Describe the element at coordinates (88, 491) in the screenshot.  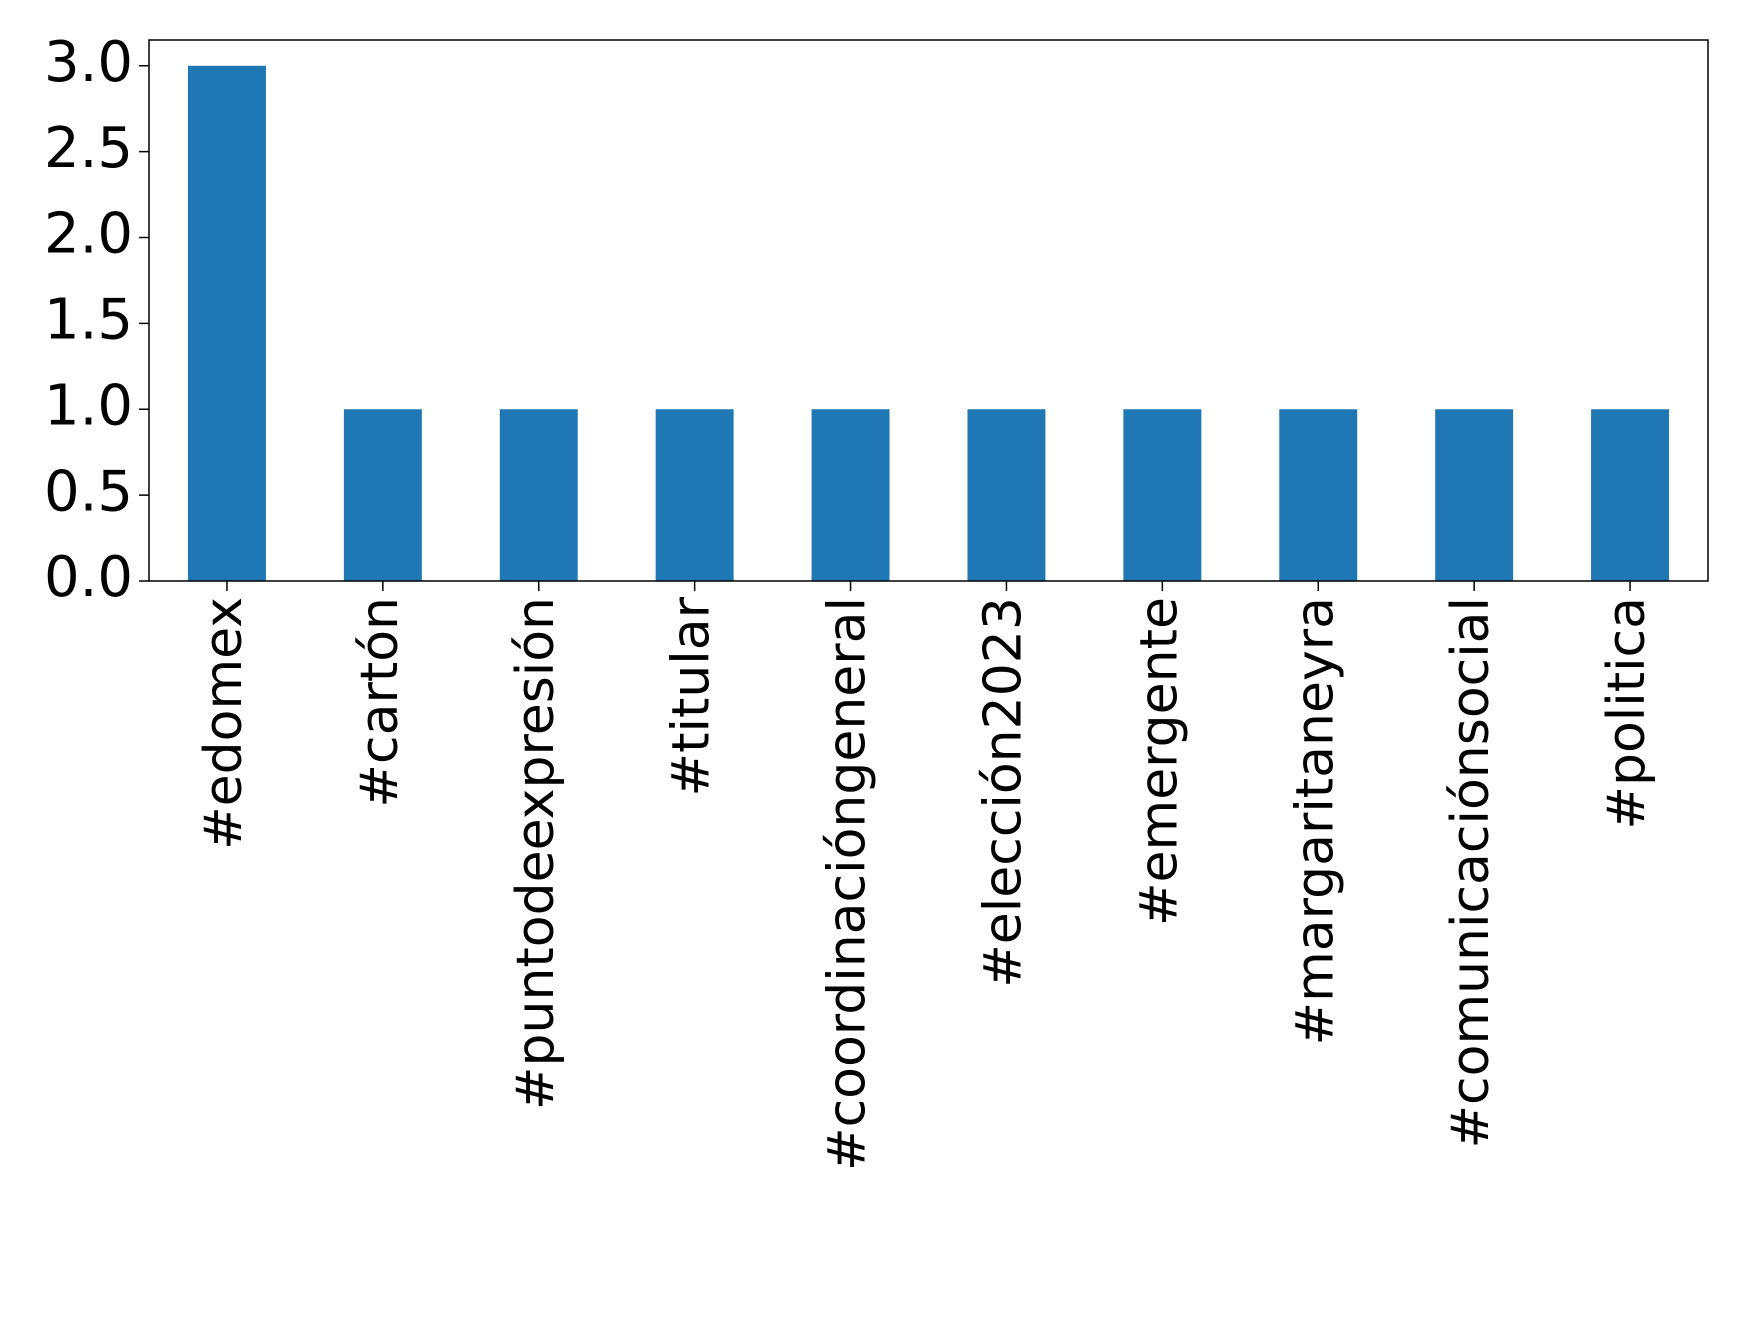
I see `y-tick-label: 0.5` at that location.